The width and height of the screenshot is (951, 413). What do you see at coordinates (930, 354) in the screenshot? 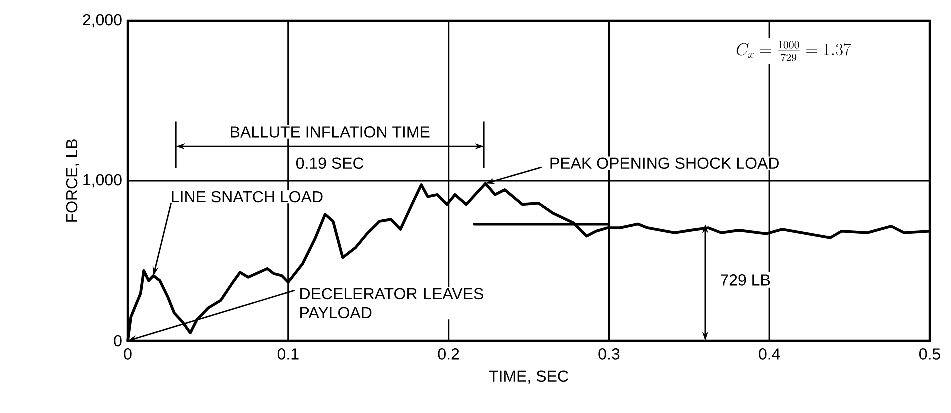
I see `x-tick-label: 0.5` at bounding box center [930, 354].